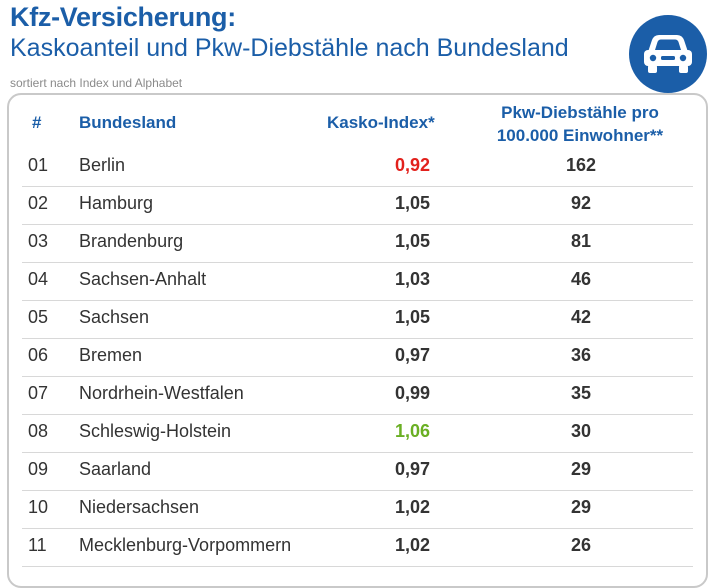  Describe the element at coordinates (185, 545) in the screenshot. I see `state-cell: Mecklenburg-Vorpommern` at that location.